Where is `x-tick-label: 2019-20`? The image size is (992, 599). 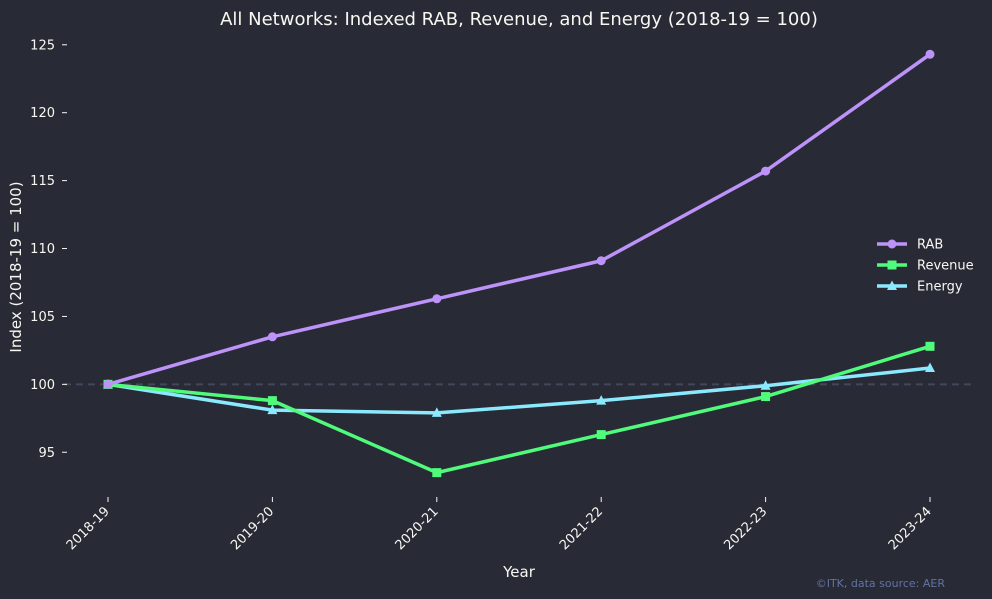
x-tick-label: 2019-20 is located at coordinates (252, 528).